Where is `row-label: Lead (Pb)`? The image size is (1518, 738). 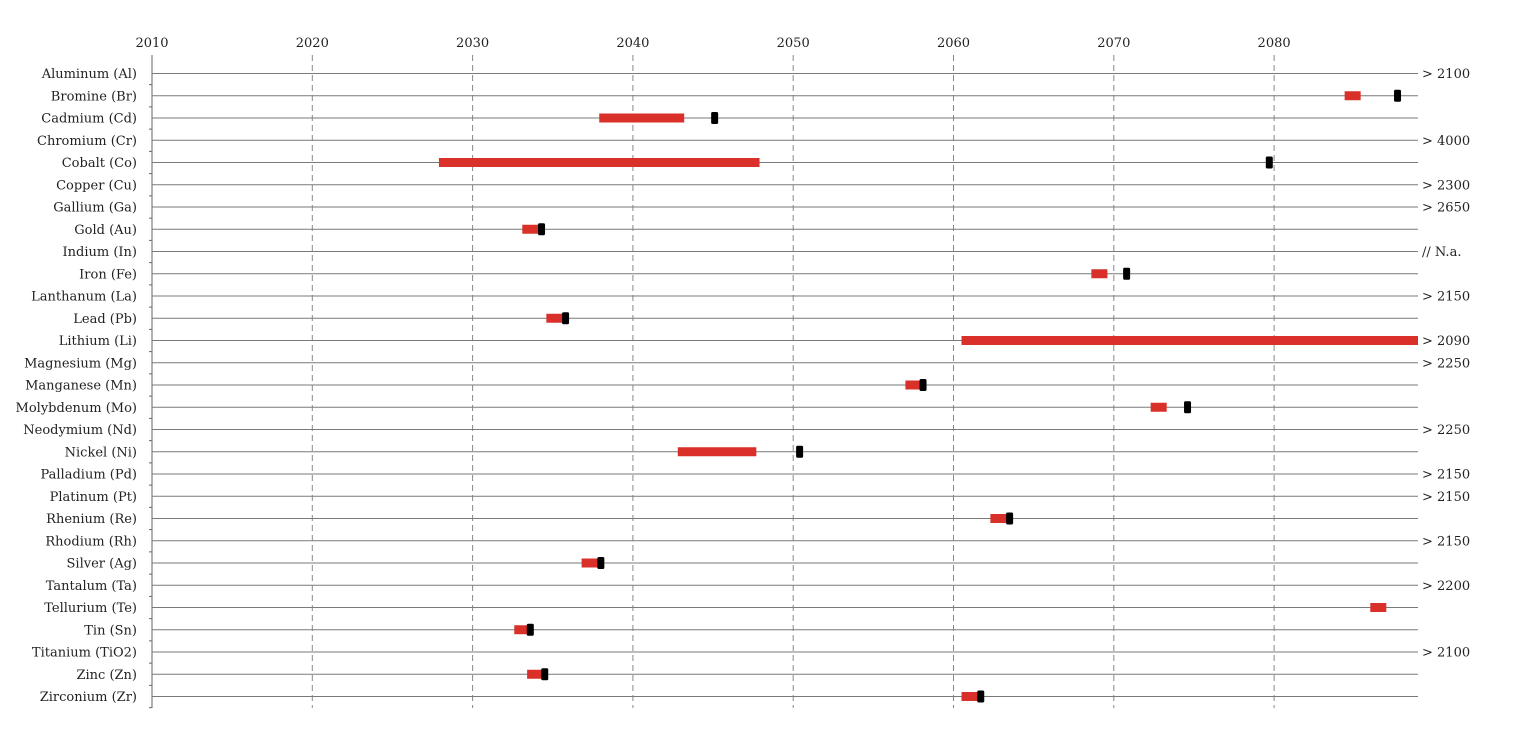 row-label: Lead (Pb) is located at coordinates (105, 319).